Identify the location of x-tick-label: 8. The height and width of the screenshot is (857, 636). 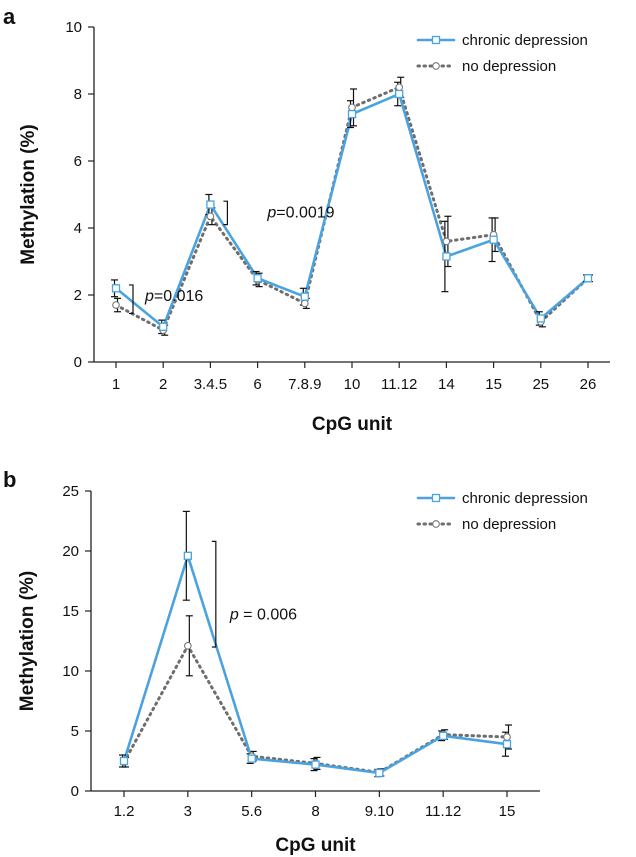
(315, 811).